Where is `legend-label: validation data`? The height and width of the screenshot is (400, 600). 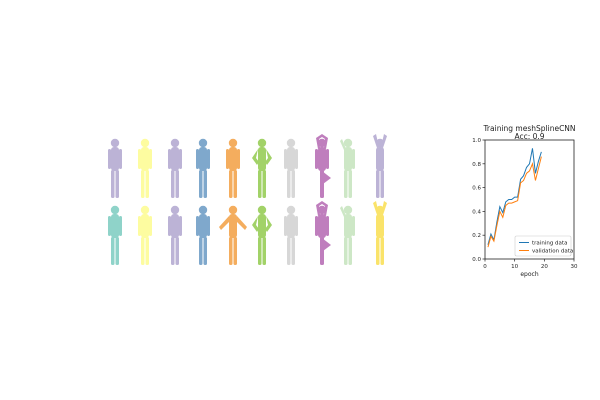
legend-label: validation data is located at coordinates (552, 252).